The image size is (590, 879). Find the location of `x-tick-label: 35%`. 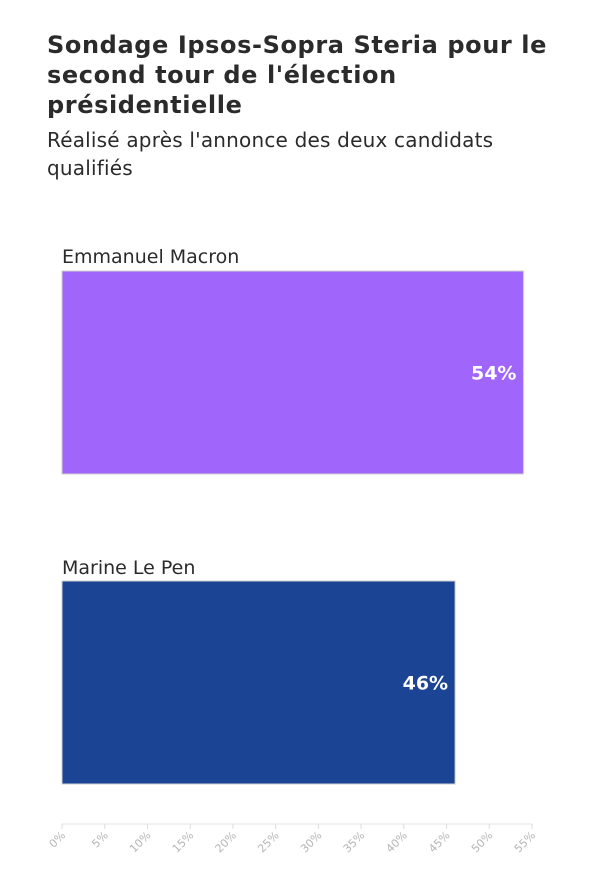

x-tick-label: 35% is located at coordinates (354, 842).